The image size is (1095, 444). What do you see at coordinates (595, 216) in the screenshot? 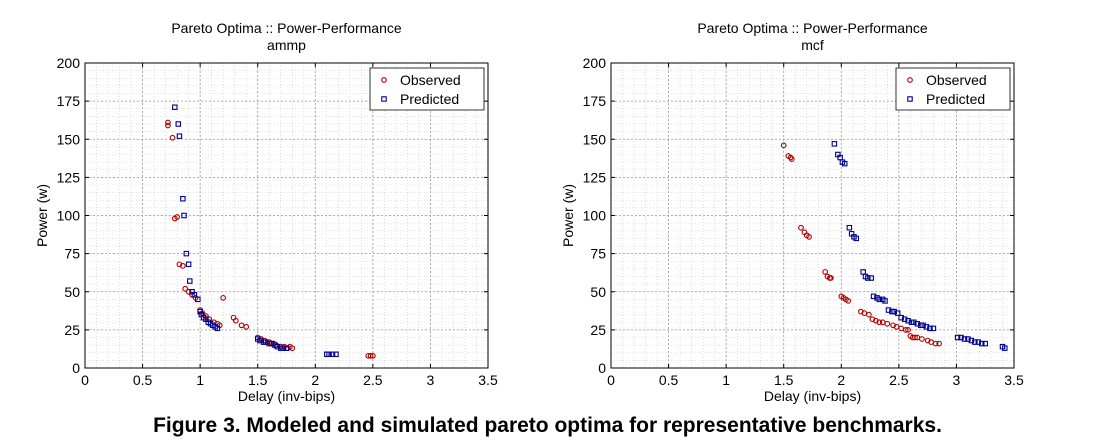
I see `y-tick-label: 100` at bounding box center [595, 216].